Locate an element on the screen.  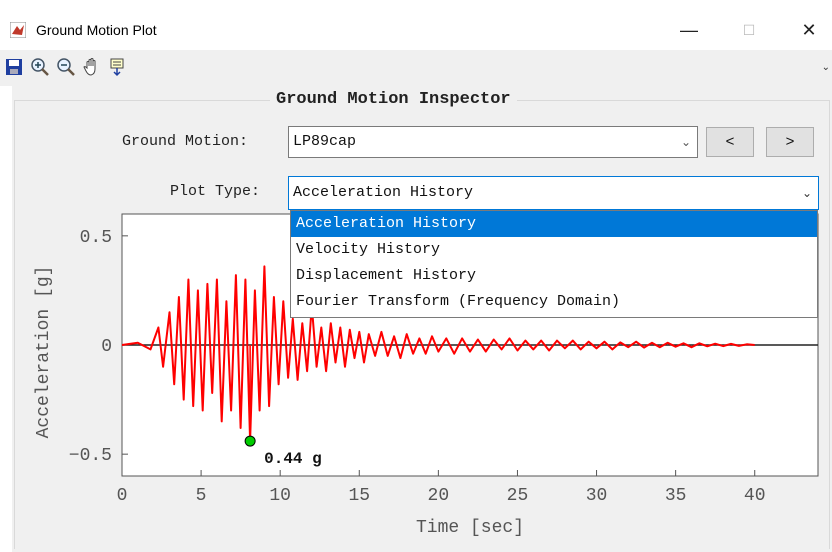
ground-motion-select: LP89cap ⌄ is located at coordinates (493, 142).